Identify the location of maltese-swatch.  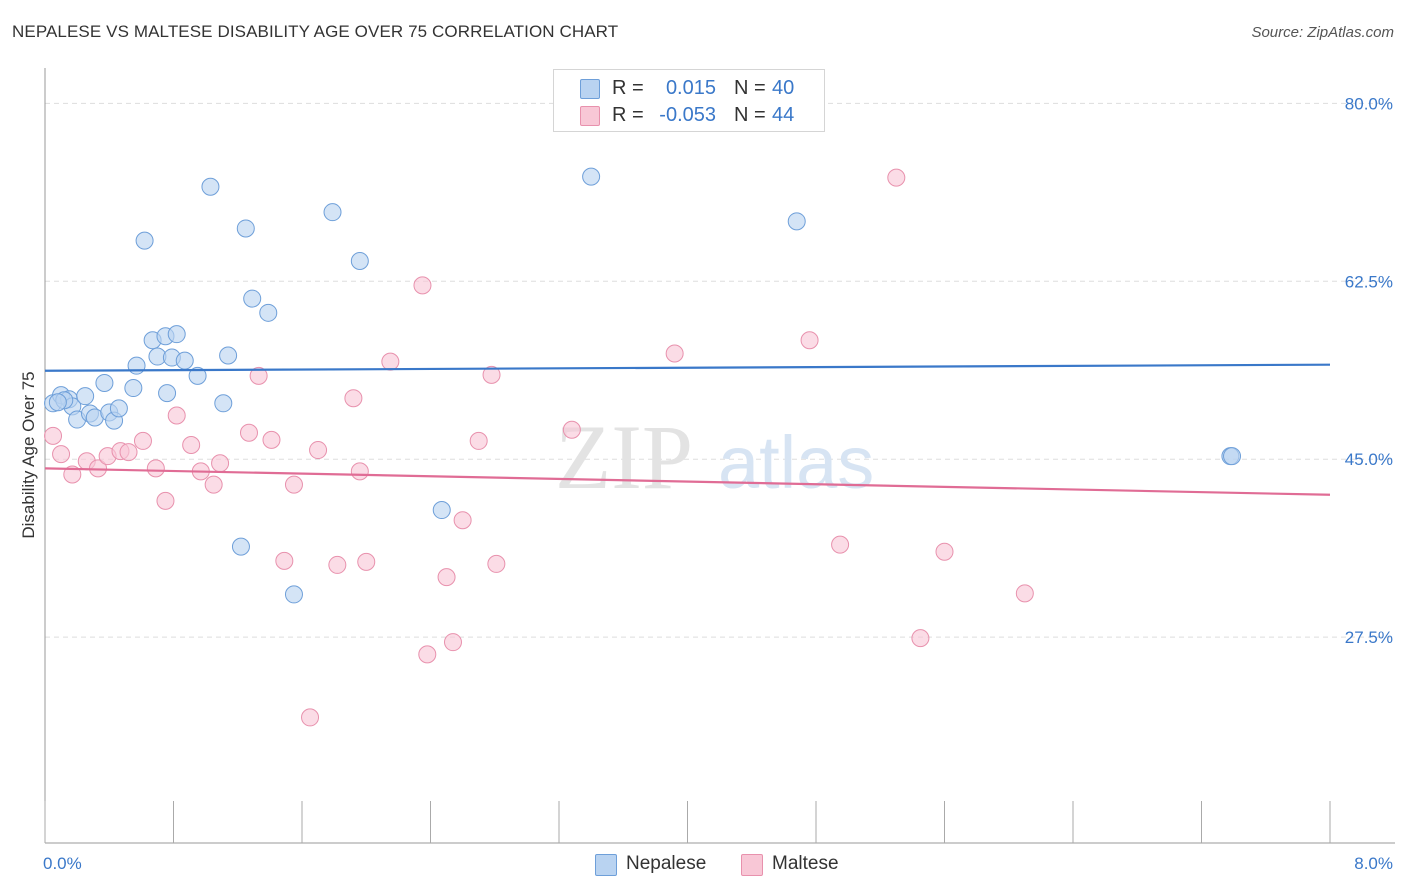
(590, 116).